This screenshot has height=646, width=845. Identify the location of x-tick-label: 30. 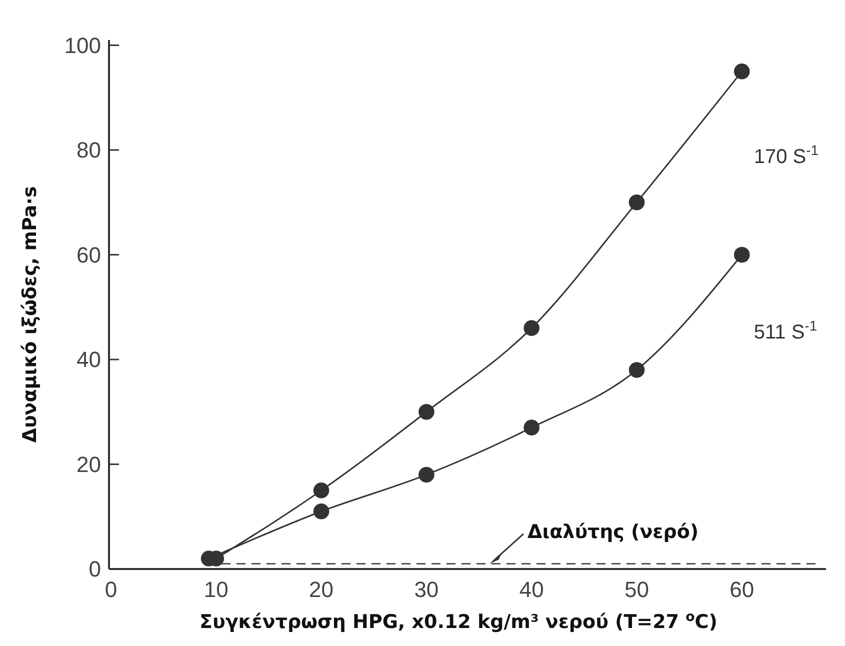
(426, 589).